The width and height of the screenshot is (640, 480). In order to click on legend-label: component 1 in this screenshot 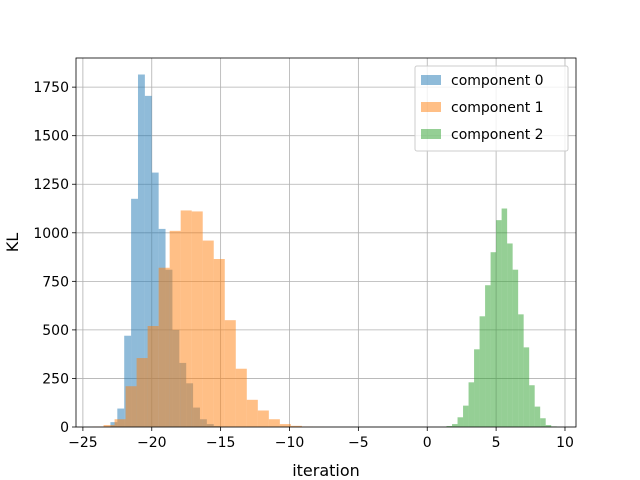, I will do `click(497, 108)`.